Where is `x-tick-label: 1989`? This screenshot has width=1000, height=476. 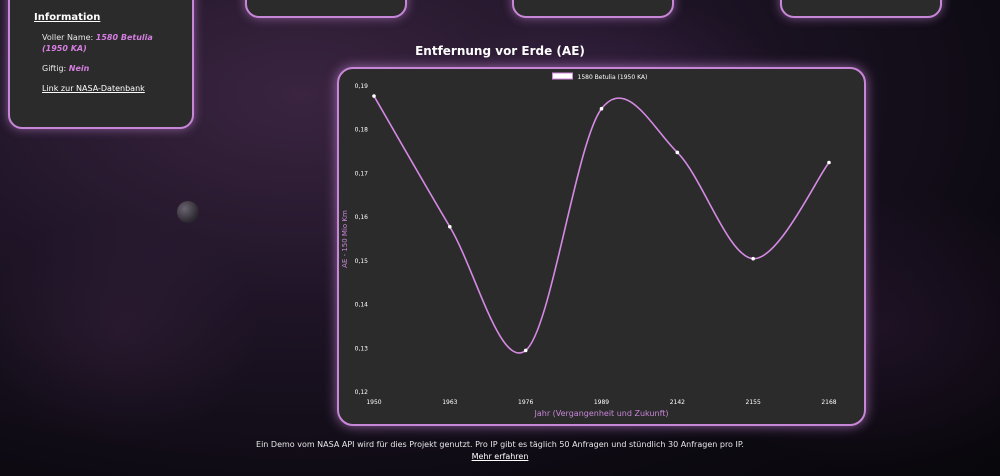 x-tick-label: 1989 is located at coordinates (601, 402).